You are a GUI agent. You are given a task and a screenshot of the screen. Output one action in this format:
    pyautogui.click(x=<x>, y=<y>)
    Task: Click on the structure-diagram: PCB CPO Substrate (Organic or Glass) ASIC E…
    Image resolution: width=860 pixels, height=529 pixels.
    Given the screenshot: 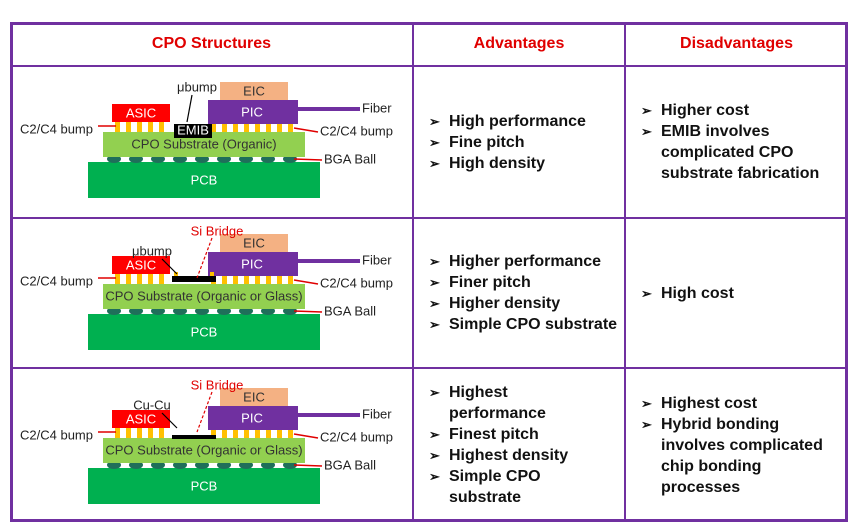 What is the action you would take?
    pyautogui.click(x=206, y=286)
    